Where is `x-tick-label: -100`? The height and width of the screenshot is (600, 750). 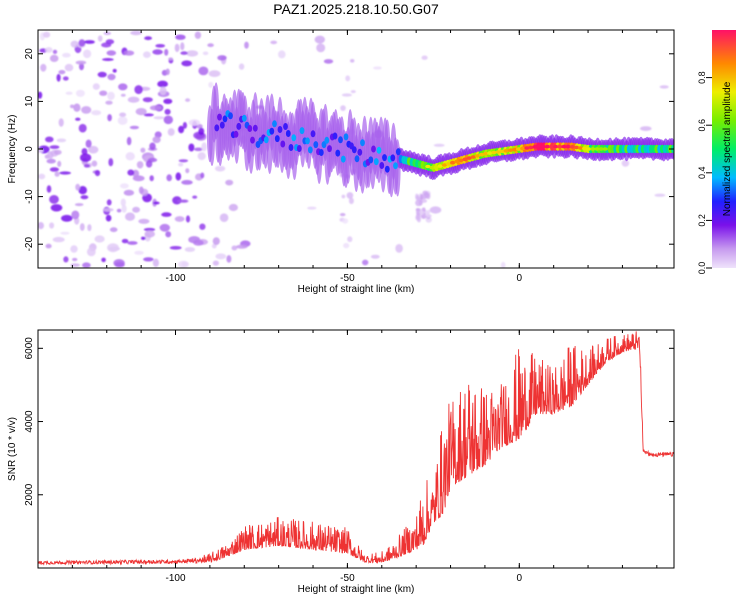 x-tick-label: -100 is located at coordinates (176, 278).